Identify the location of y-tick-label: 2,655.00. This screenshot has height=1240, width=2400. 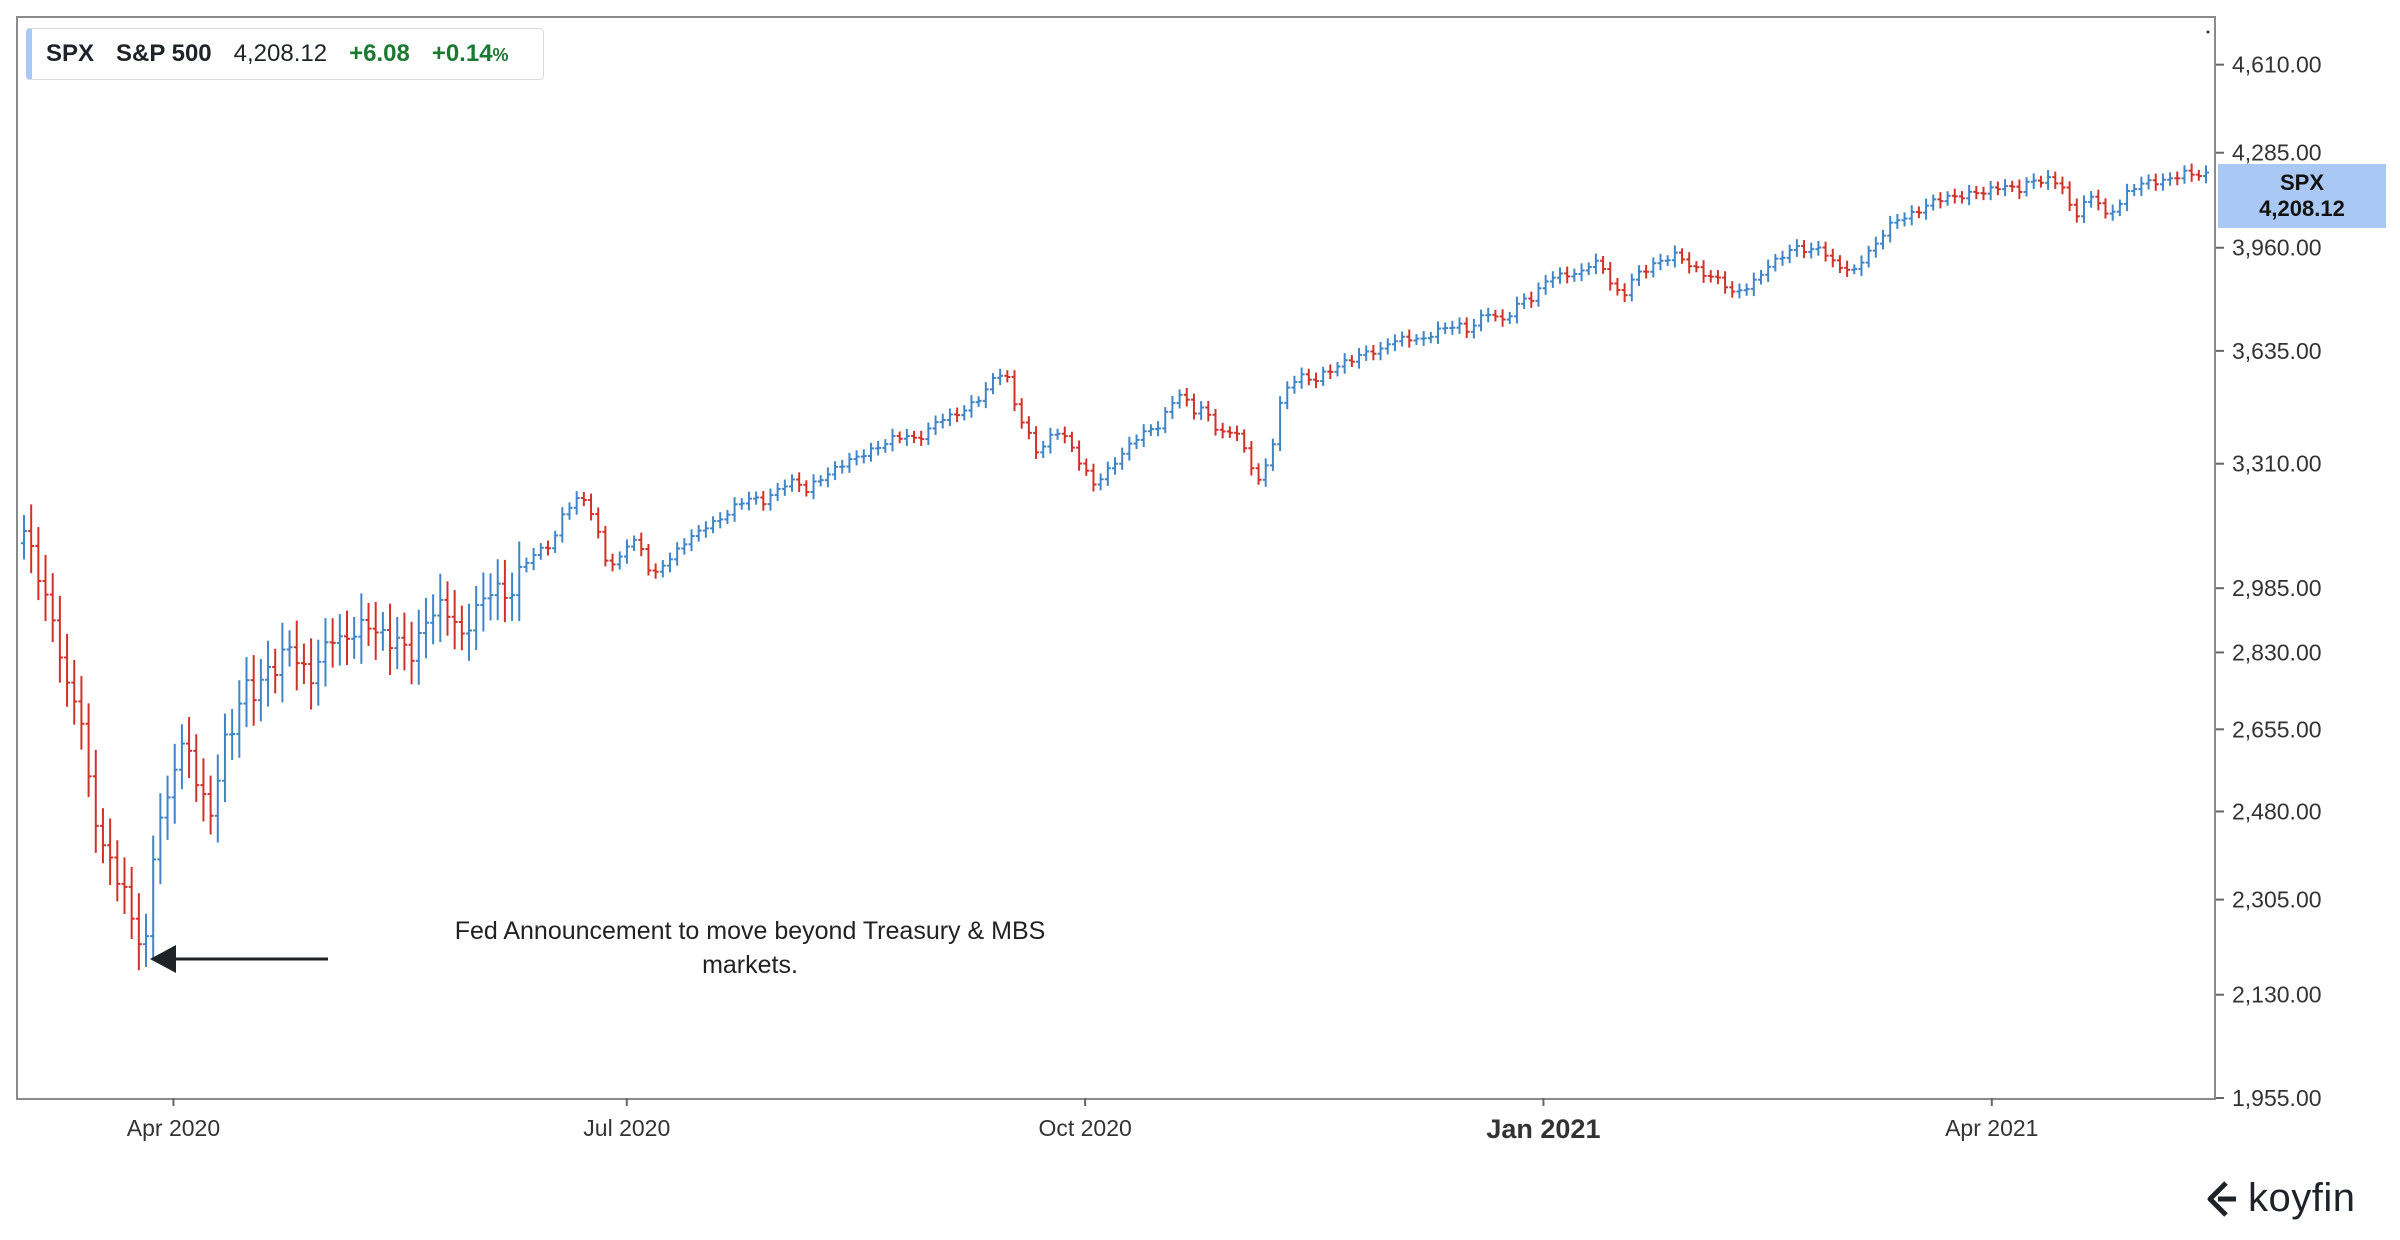
(2277, 729).